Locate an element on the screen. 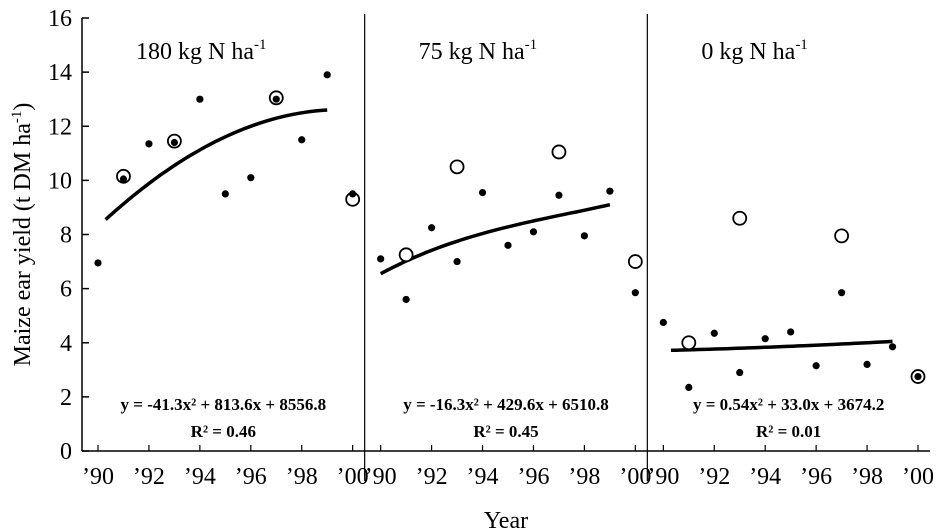 The height and width of the screenshot is (532, 939). y-tick-label: 12 is located at coordinates (60, 127).